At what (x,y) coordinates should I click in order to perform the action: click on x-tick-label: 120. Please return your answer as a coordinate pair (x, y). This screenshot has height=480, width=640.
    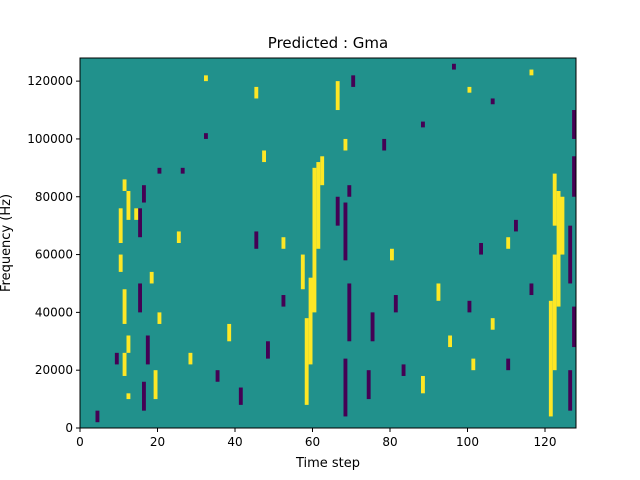
    Looking at the image, I should click on (545, 442).